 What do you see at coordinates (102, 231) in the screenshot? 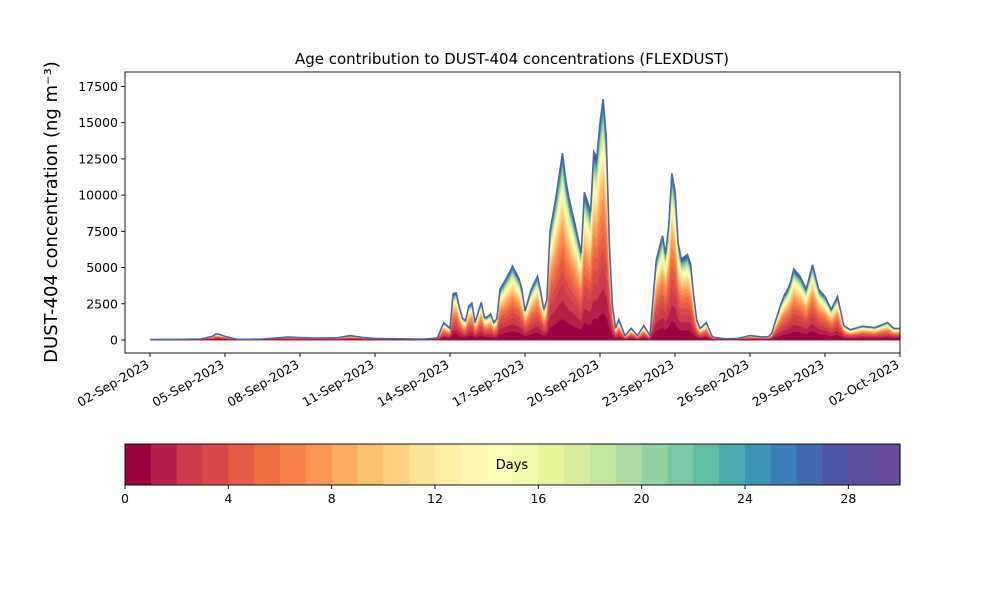
I see `y-tick-label: 7500` at bounding box center [102, 231].